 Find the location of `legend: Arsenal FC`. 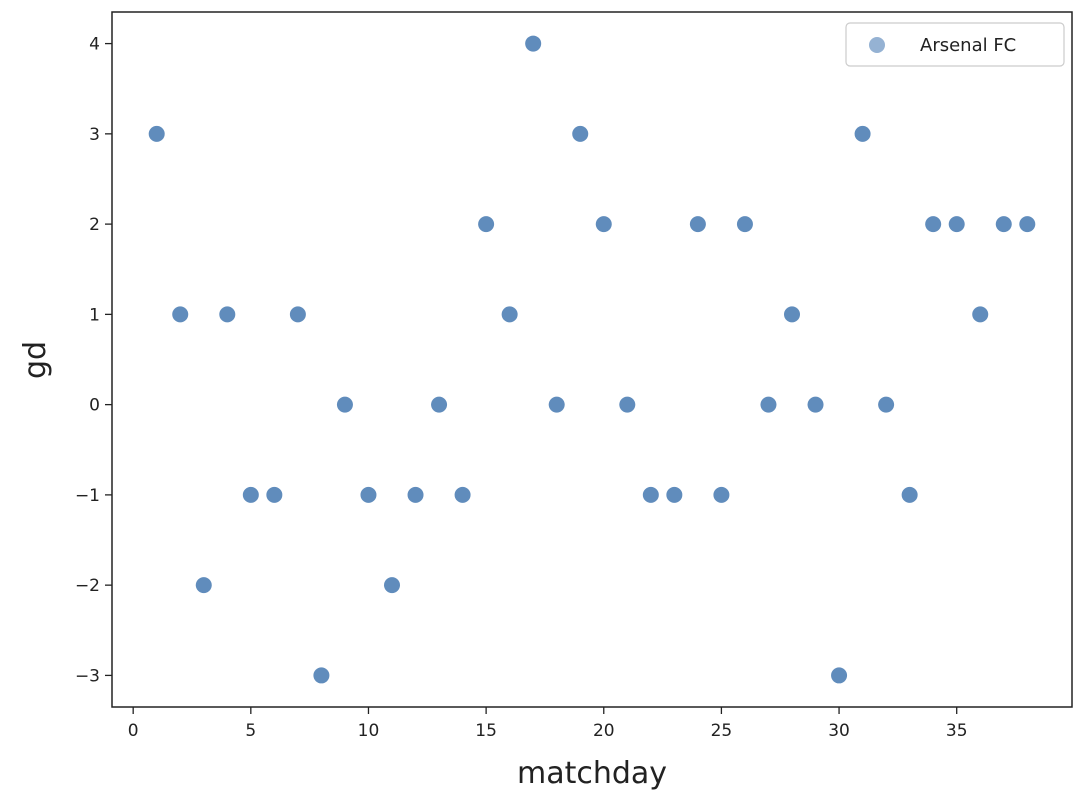

legend: Arsenal FC is located at coordinates (955, 44).